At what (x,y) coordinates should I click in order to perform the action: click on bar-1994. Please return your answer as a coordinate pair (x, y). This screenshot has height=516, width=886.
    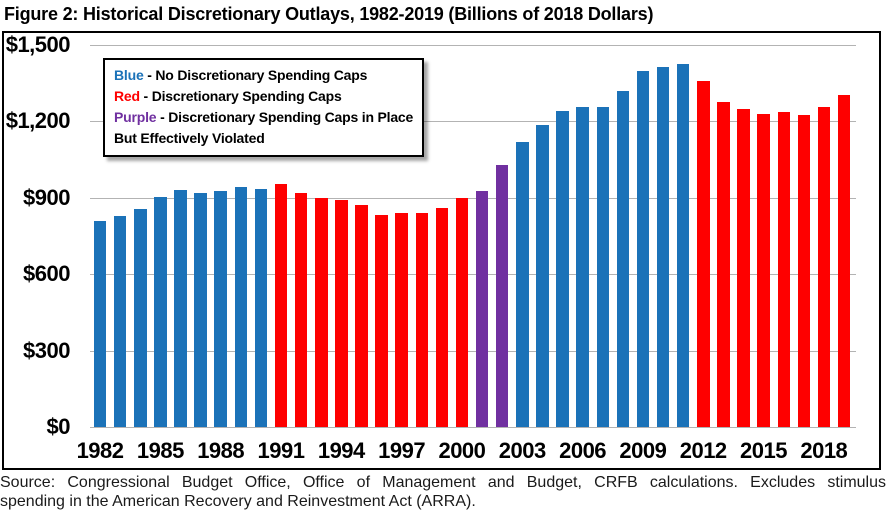
    Looking at the image, I should click on (341, 313).